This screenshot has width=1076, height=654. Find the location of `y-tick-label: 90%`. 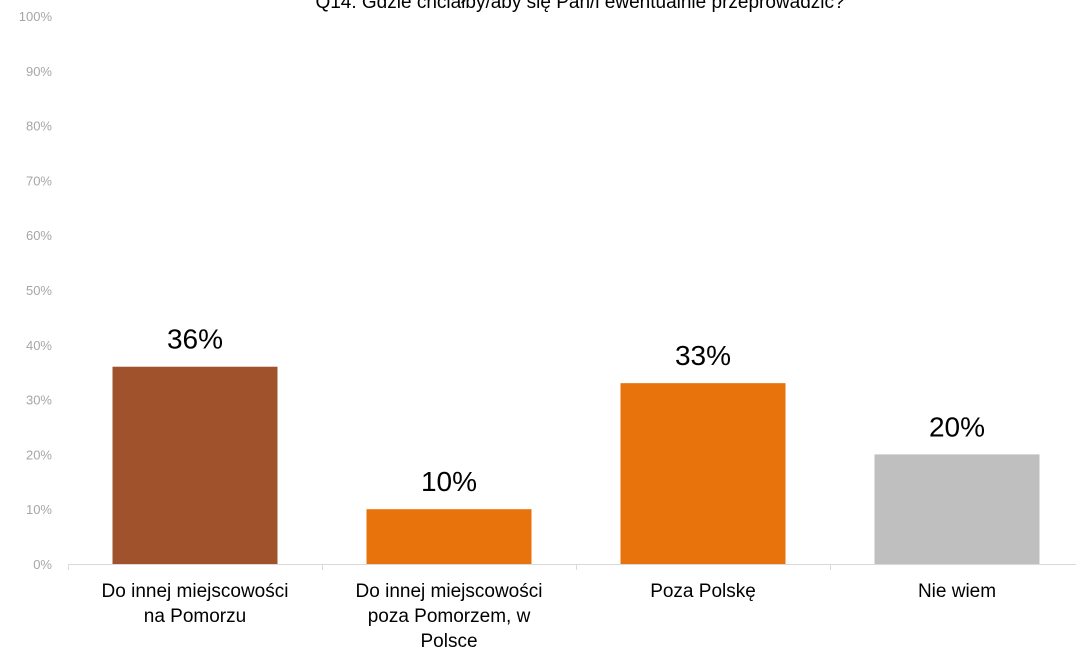

y-tick-label: 90% is located at coordinates (39, 71).